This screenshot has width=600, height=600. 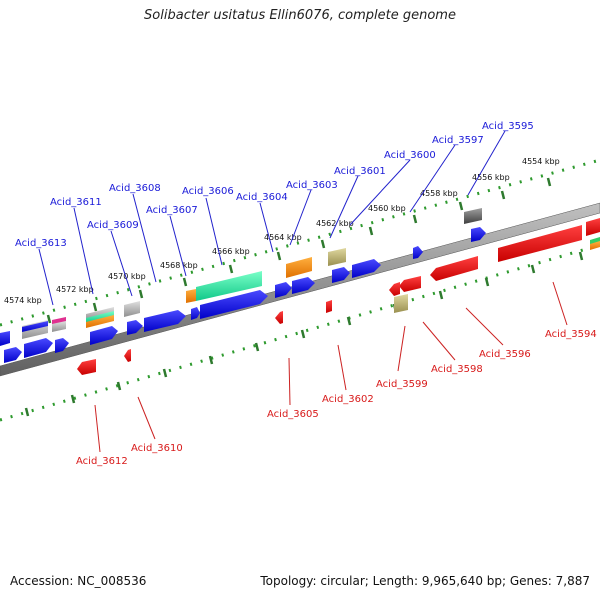 I want to click on gene-label: Acid_3599, so click(x=402, y=384).